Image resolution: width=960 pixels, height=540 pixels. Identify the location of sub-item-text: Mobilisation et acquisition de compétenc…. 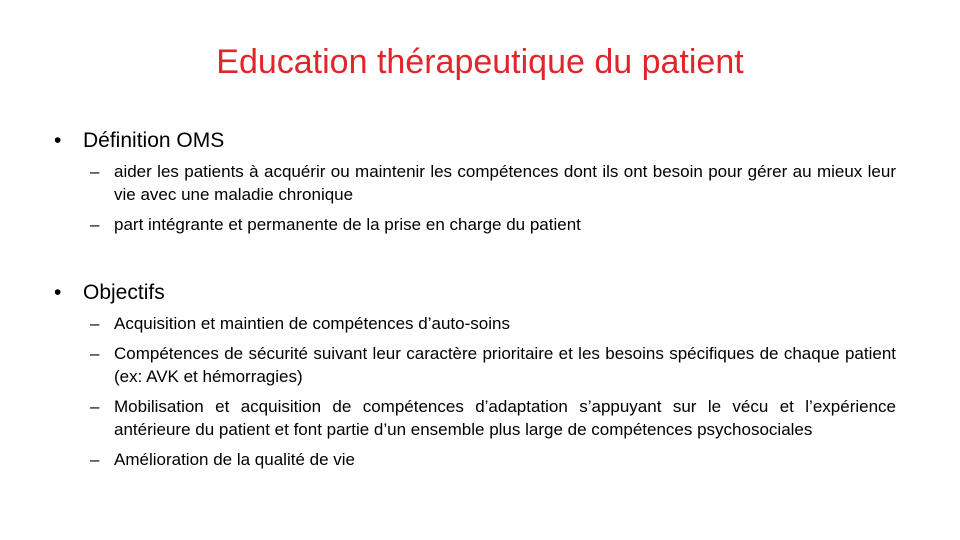
(505, 418).